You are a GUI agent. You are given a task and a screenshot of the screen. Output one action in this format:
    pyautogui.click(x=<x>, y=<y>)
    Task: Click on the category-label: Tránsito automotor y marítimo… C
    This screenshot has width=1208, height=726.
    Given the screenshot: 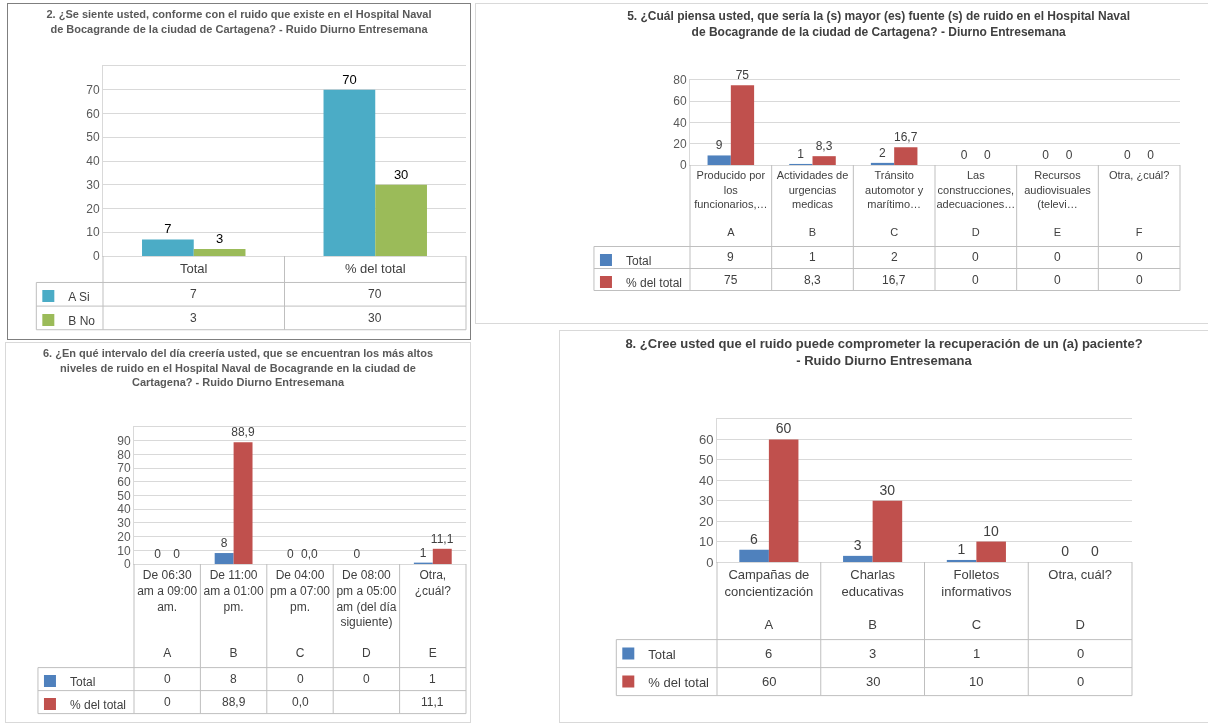 What is the action you would take?
    pyautogui.click(x=894, y=204)
    